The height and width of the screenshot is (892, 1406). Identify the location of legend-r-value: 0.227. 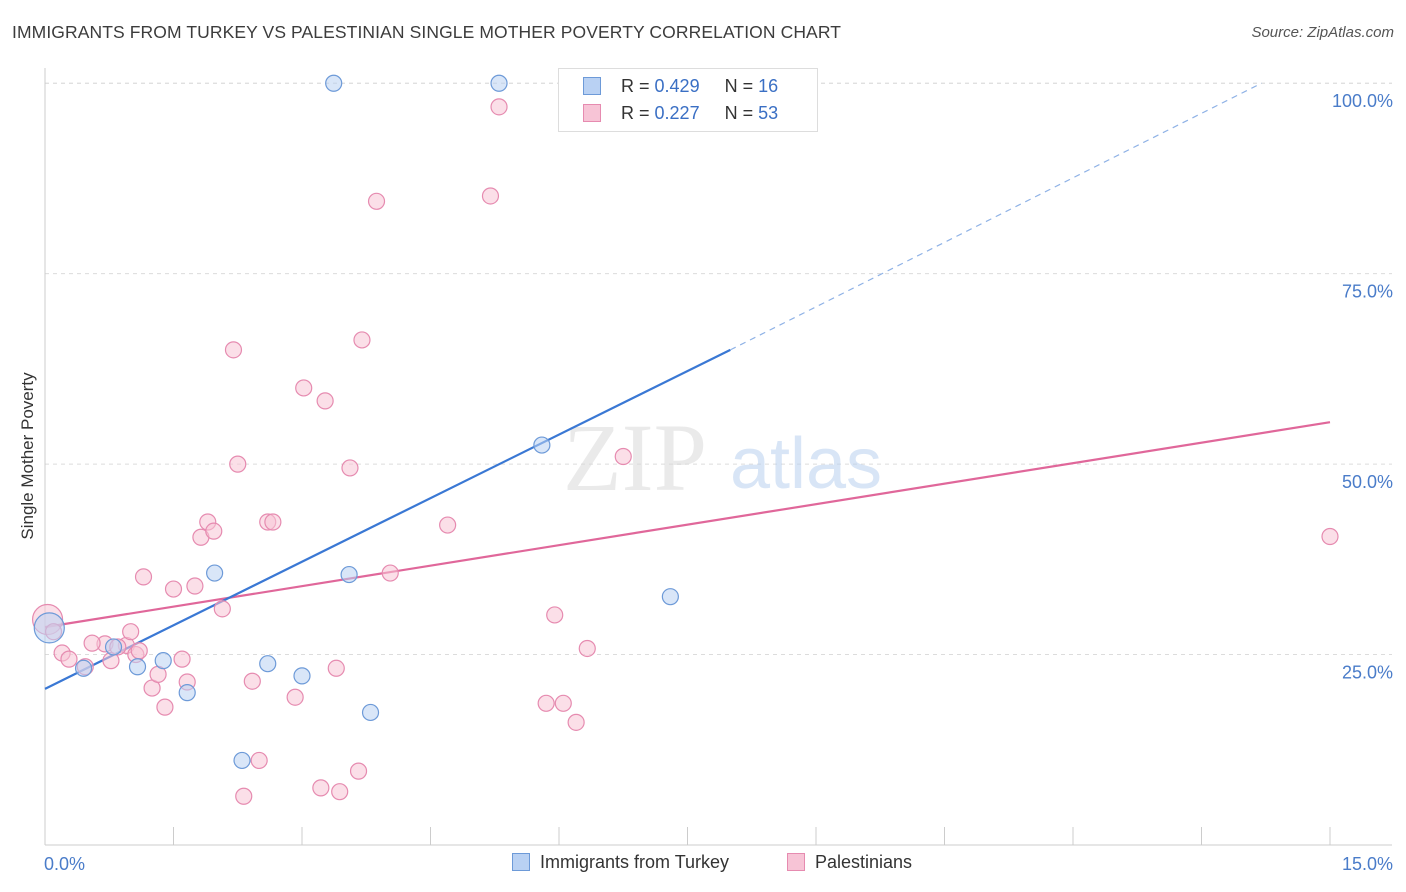
(677, 113).